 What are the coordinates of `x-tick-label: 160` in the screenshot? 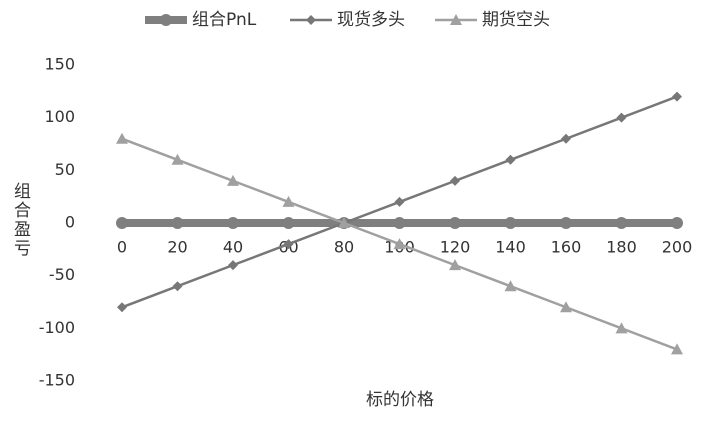 It's located at (566, 247).